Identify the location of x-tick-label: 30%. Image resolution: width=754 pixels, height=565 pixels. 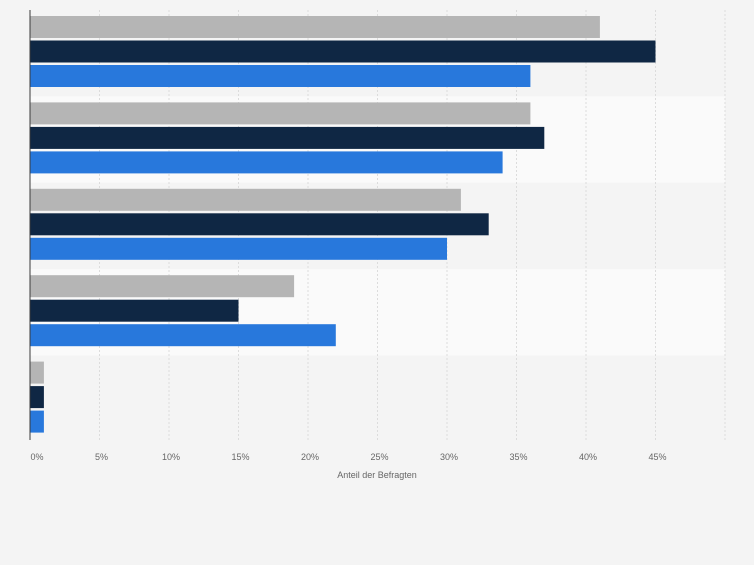
(449, 457).